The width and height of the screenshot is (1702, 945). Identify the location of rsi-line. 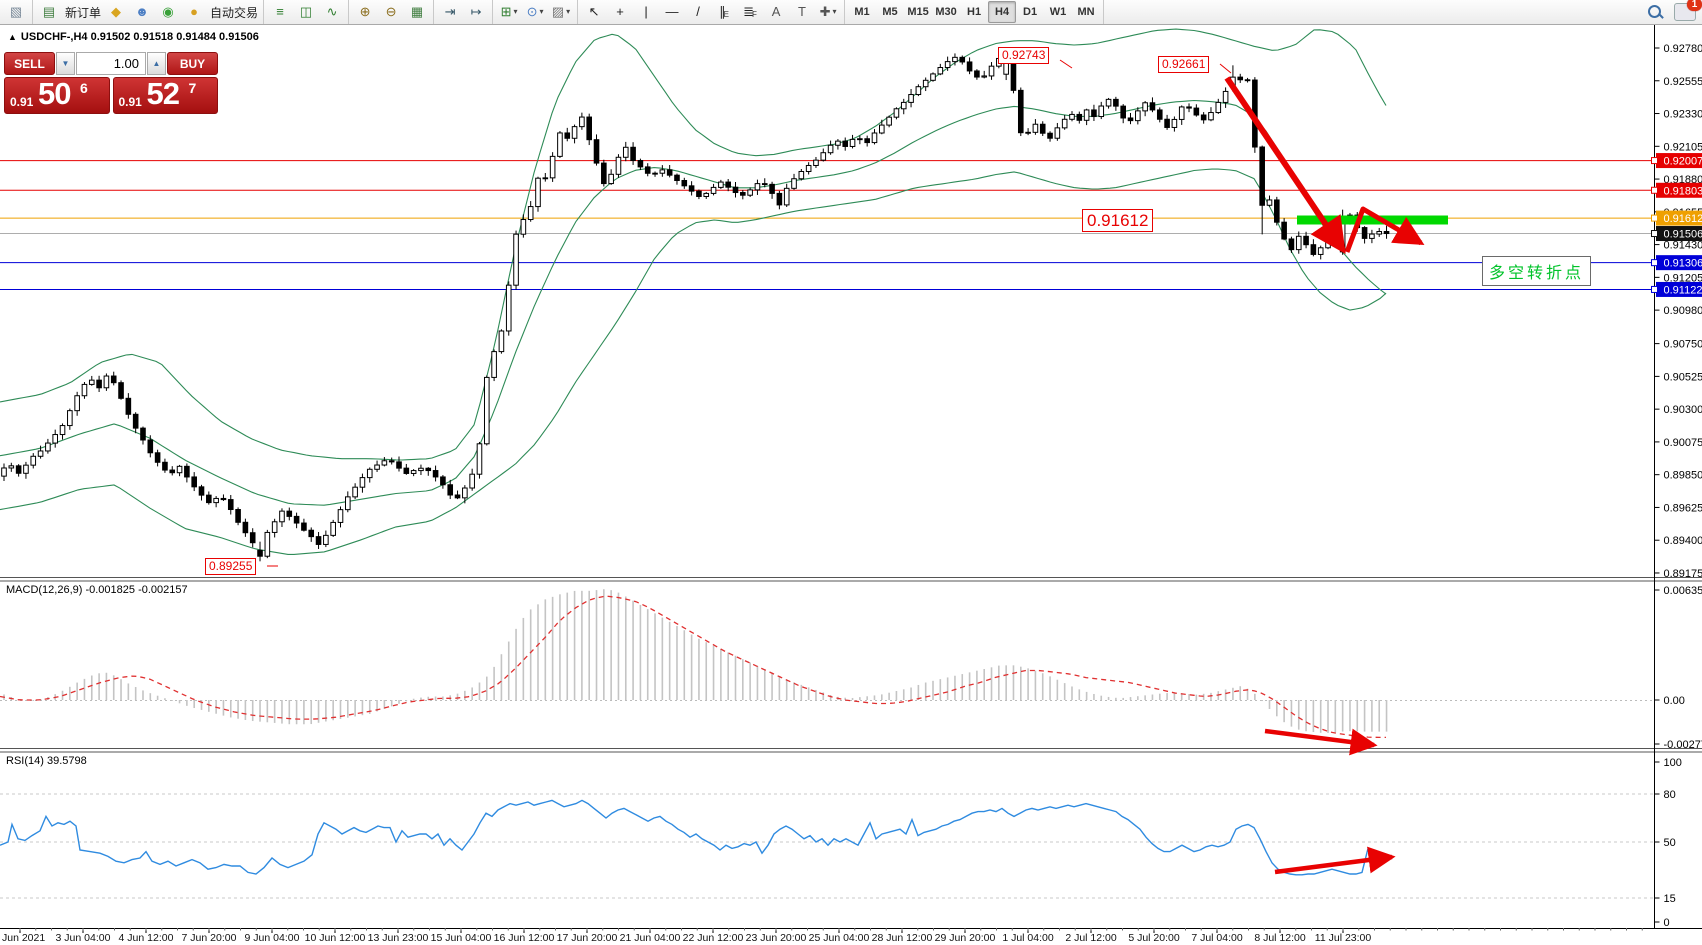
(693, 837).